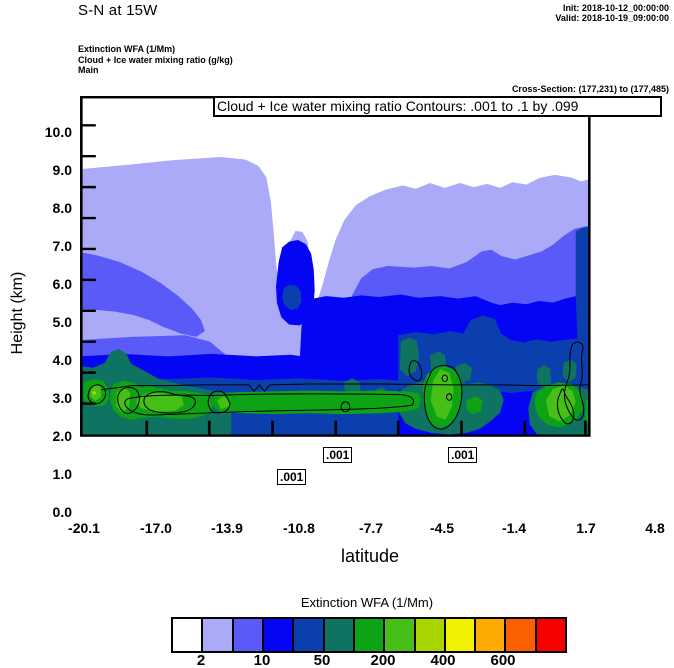 This screenshot has height=668, width=674. I want to click on x-axis-title: latitude, so click(370, 556).